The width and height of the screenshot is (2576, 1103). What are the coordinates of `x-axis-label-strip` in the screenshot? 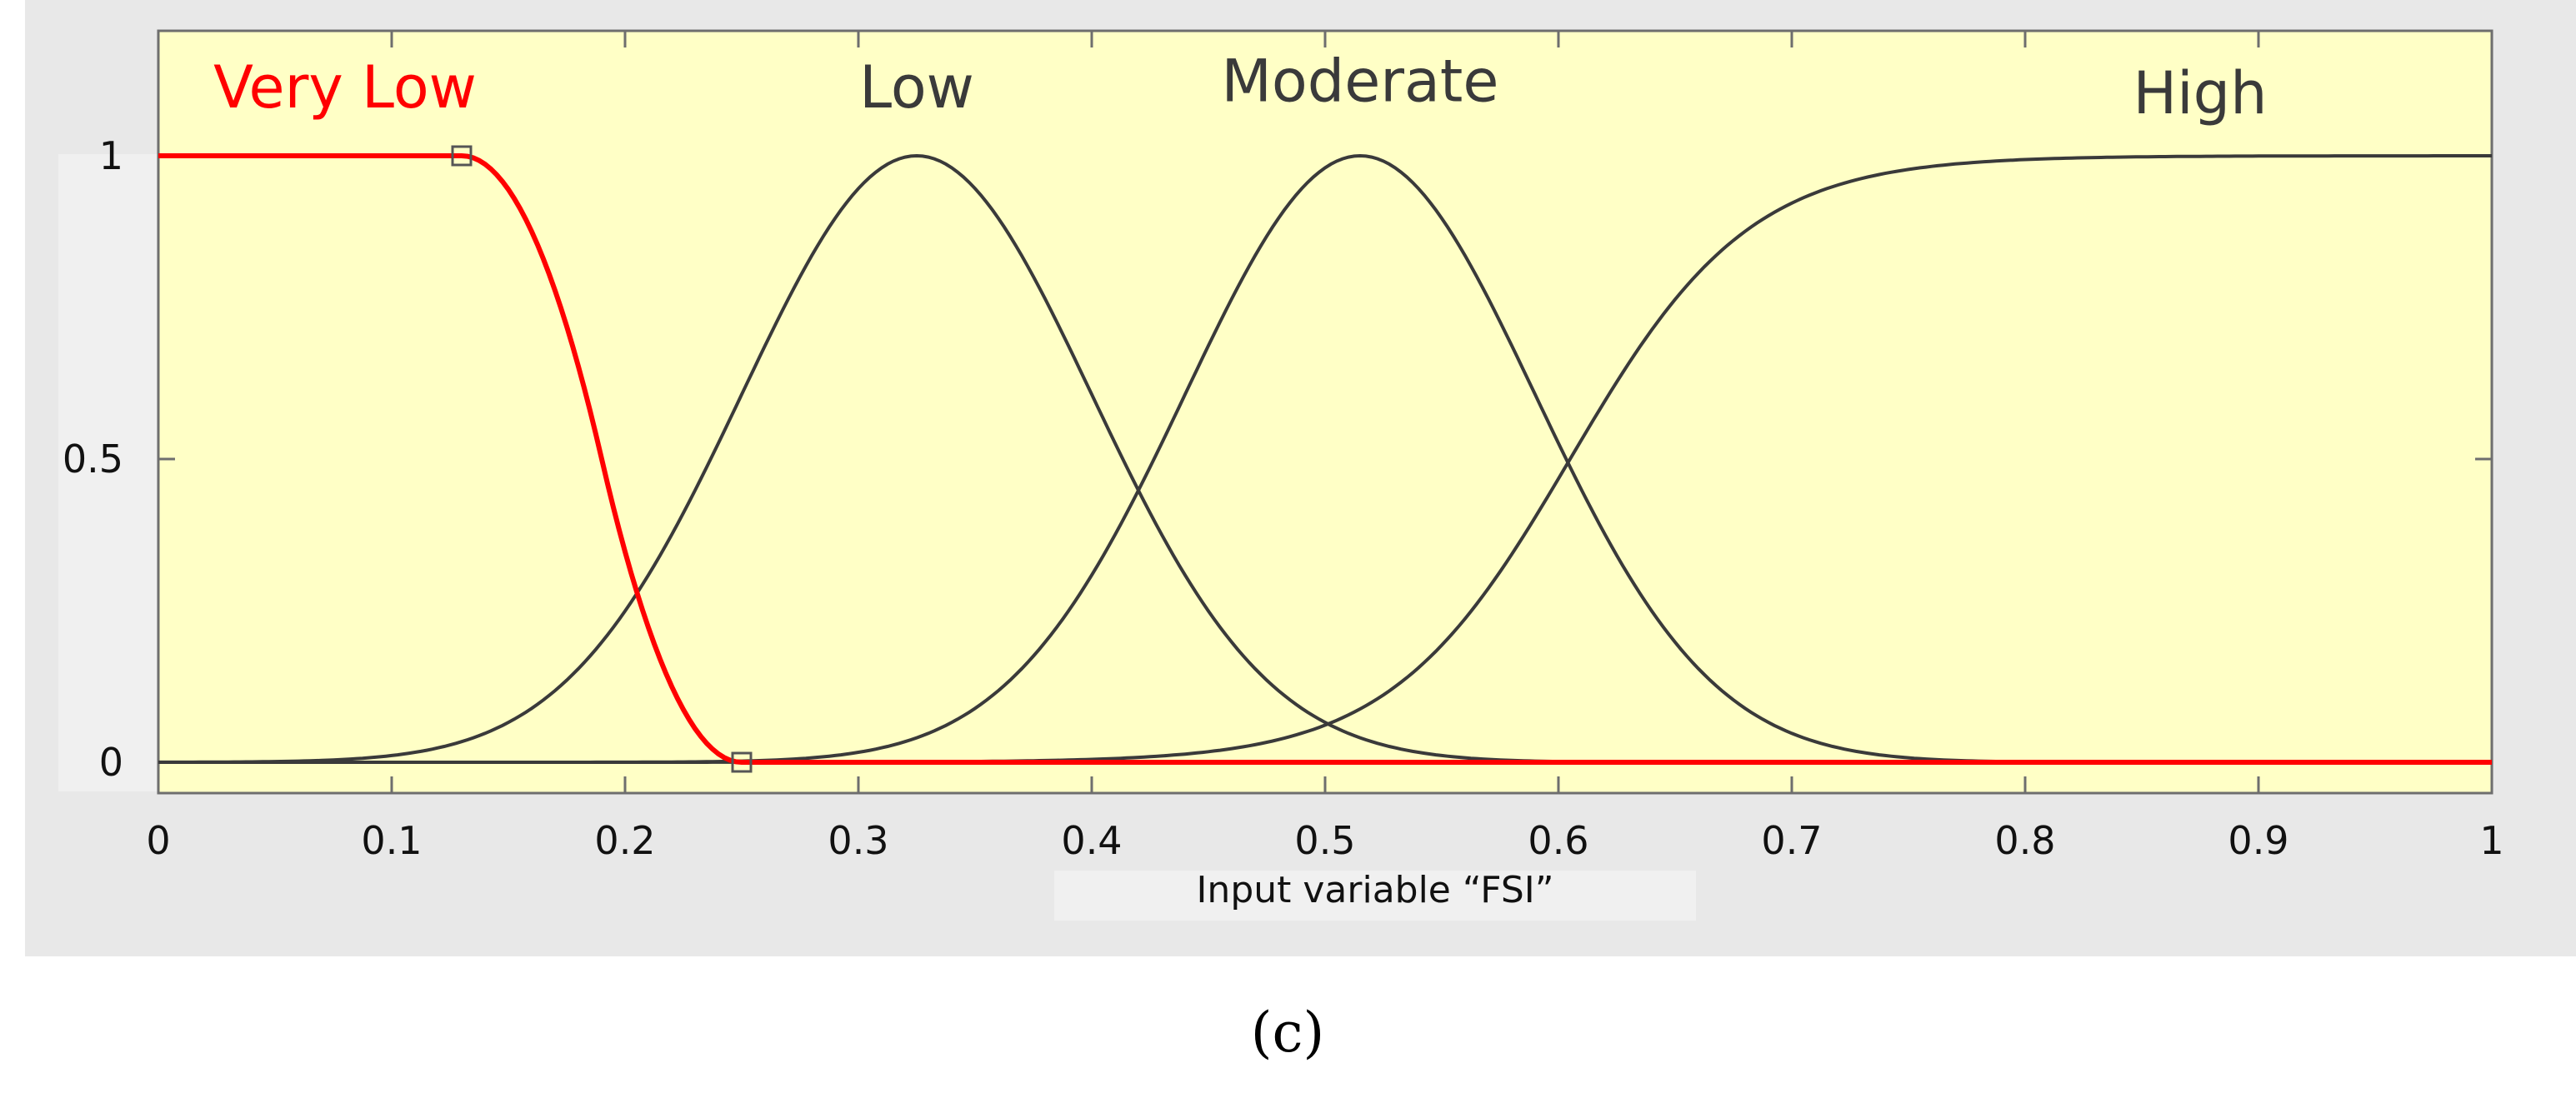 It's located at (1375, 896).